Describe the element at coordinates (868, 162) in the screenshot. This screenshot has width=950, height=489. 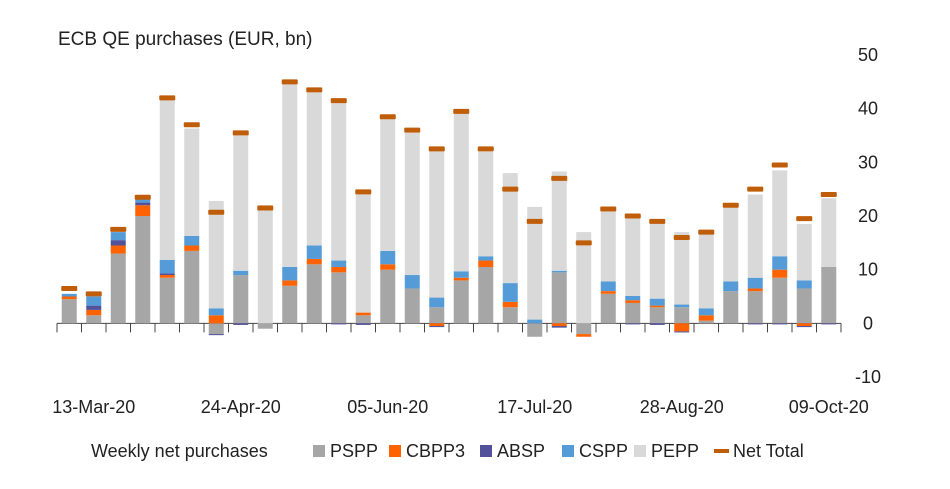
I see `y-tick-label: 30` at that location.